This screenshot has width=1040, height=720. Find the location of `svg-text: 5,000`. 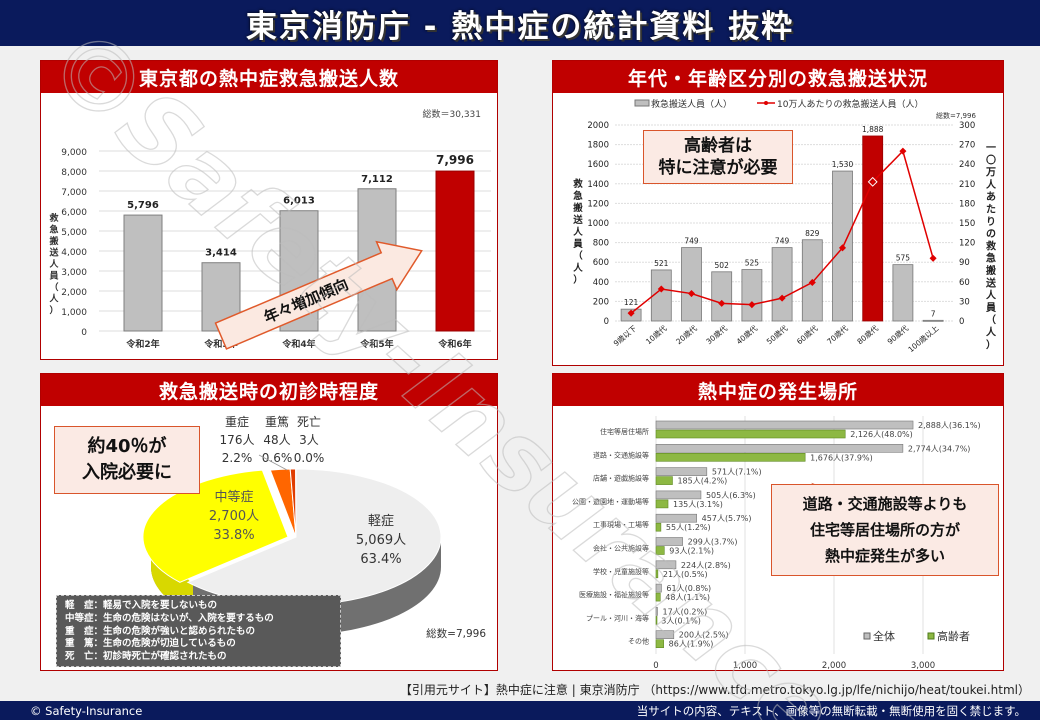

svg-text: 5,000 is located at coordinates (74, 233).